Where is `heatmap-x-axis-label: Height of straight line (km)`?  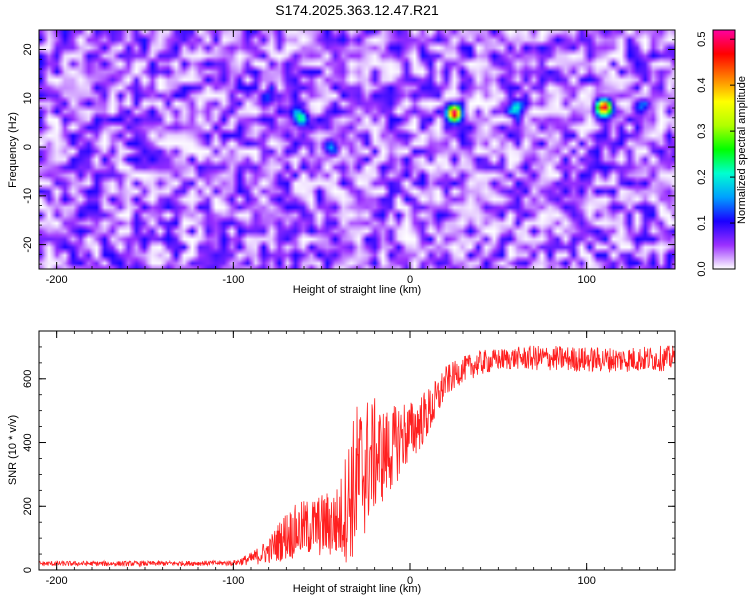
heatmap-x-axis-label: Height of straight line (km) is located at coordinates (357, 290).